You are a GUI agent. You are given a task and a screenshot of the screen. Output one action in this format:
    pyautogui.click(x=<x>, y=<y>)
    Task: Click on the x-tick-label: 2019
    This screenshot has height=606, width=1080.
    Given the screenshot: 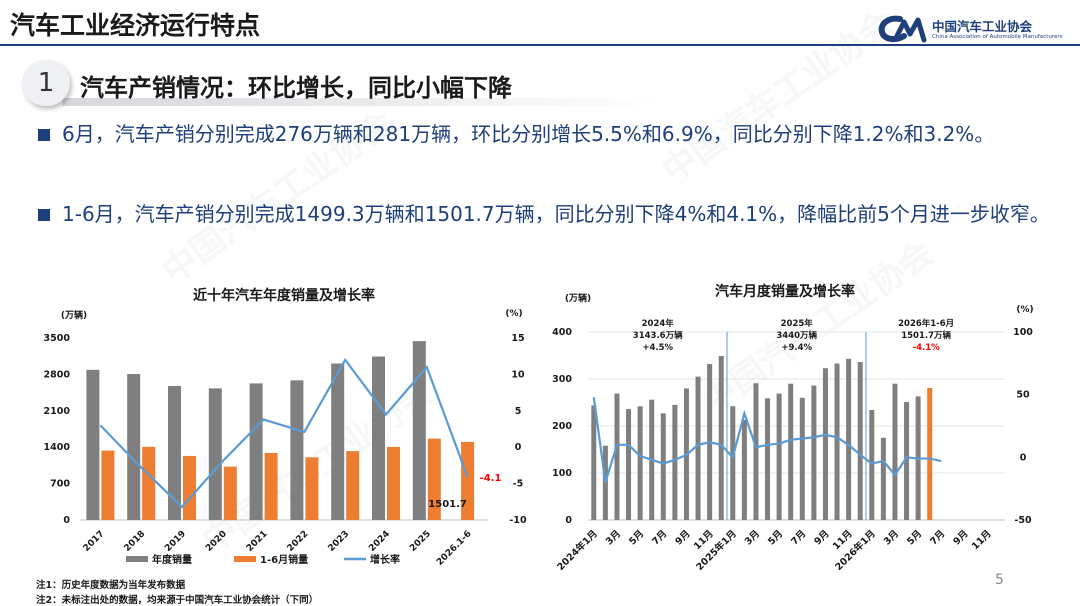 What is the action you would take?
    pyautogui.click(x=175, y=541)
    